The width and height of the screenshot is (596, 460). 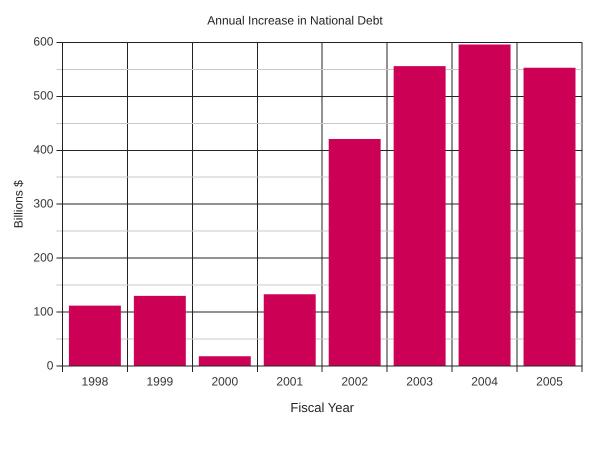 What do you see at coordinates (50, 365) in the screenshot?
I see `y-tick-label: 0` at bounding box center [50, 365].